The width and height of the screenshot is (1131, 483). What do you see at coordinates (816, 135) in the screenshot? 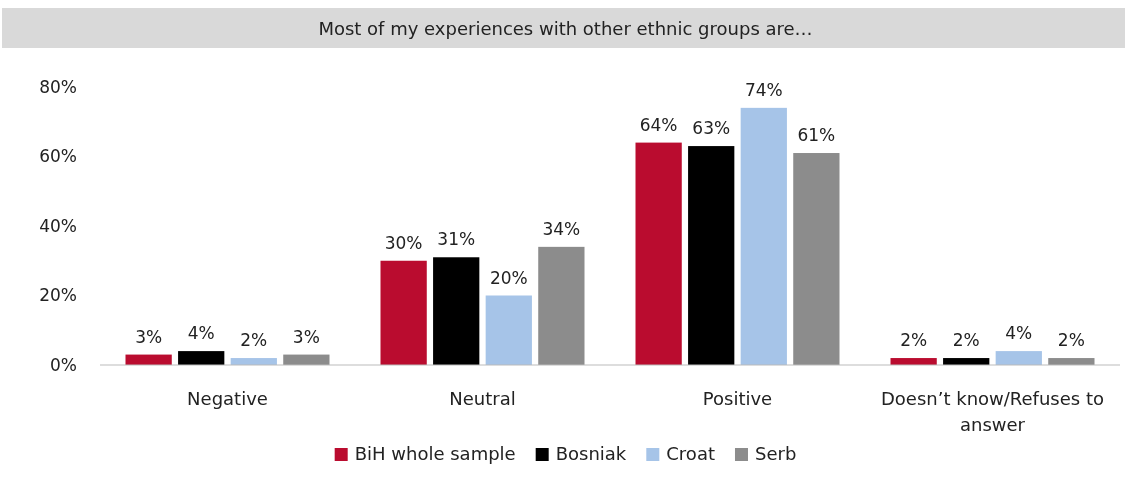
I see `data-label: 61%` at bounding box center [816, 135].